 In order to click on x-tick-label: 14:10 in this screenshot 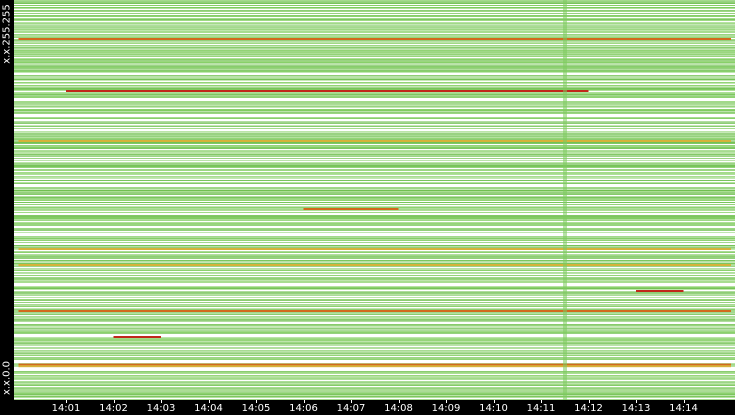, I will do `click(493, 408)`.